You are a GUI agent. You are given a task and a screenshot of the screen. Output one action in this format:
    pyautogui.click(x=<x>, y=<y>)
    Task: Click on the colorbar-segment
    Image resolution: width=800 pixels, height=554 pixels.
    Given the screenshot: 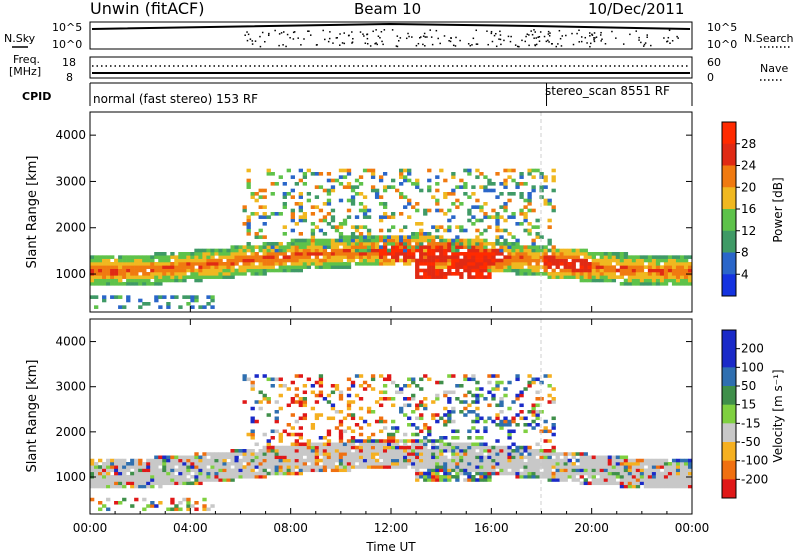 What is the action you would take?
    pyautogui.click(x=729, y=377)
    